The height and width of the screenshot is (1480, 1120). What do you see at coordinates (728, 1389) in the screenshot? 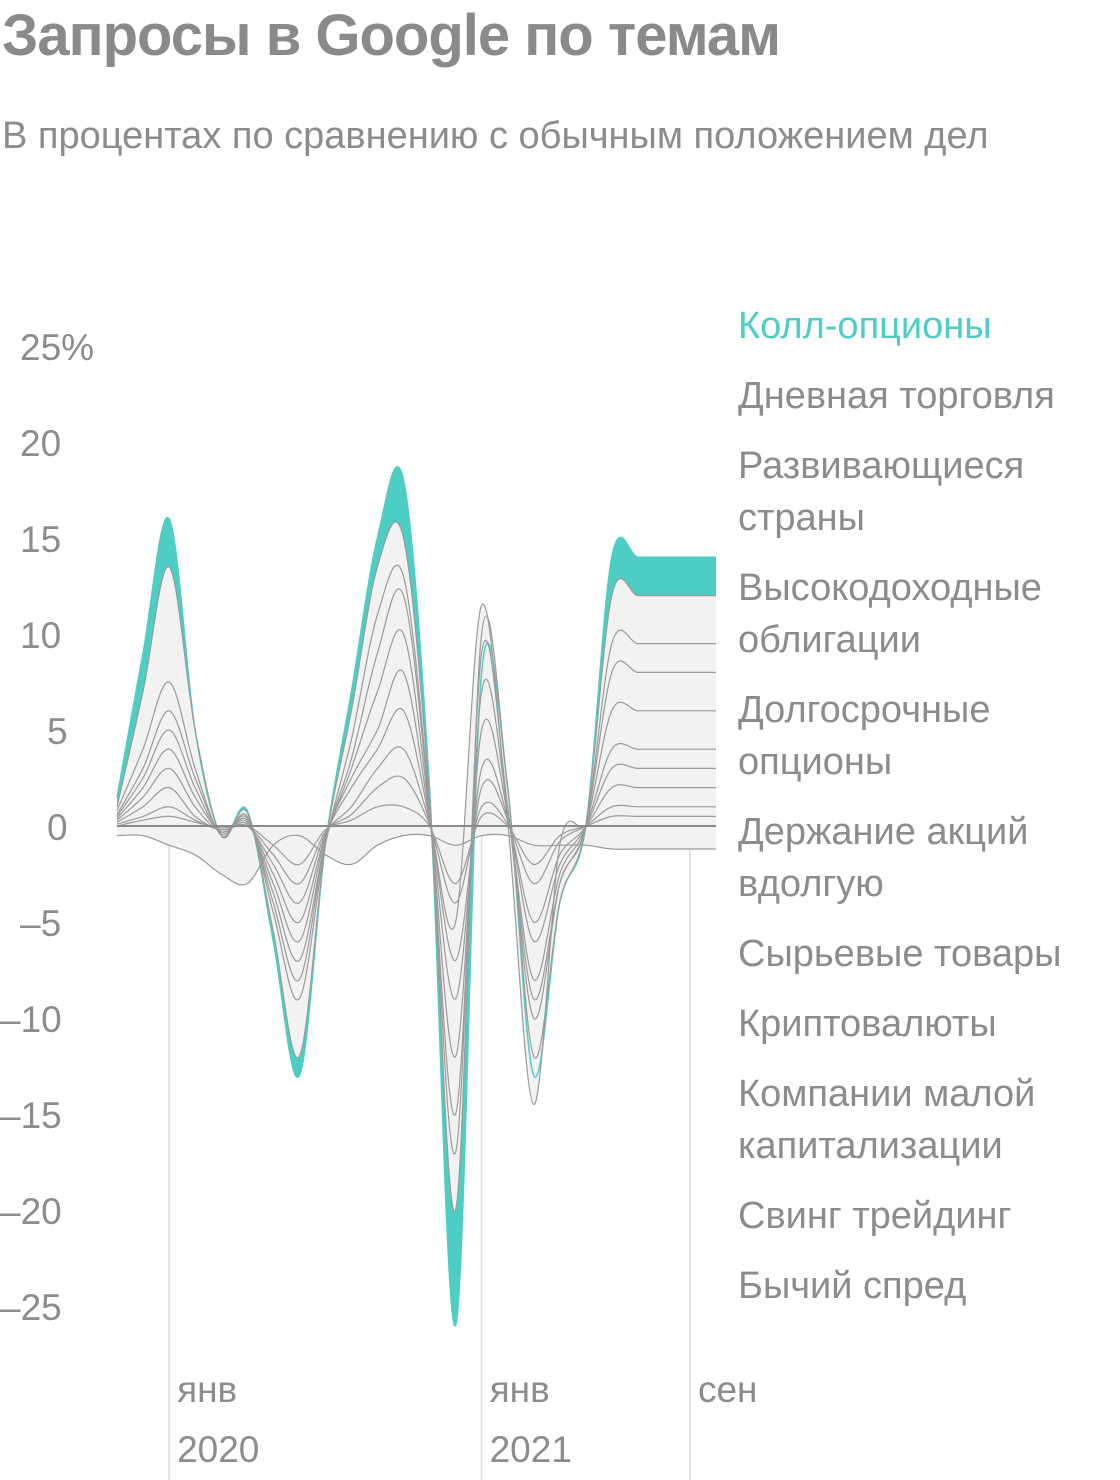
I see `x-tick-month: сен` at bounding box center [728, 1389].